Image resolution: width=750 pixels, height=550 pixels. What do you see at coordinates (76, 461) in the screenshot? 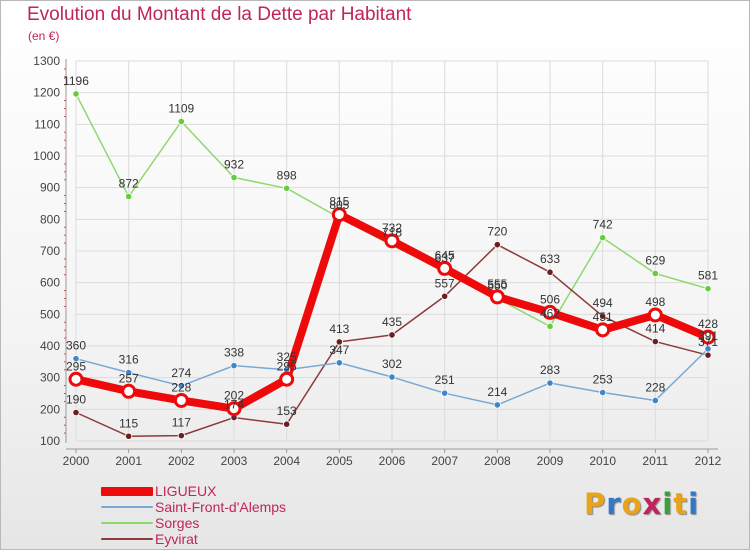
I see `x-tick-label: 2000` at bounding box center [76, 461].